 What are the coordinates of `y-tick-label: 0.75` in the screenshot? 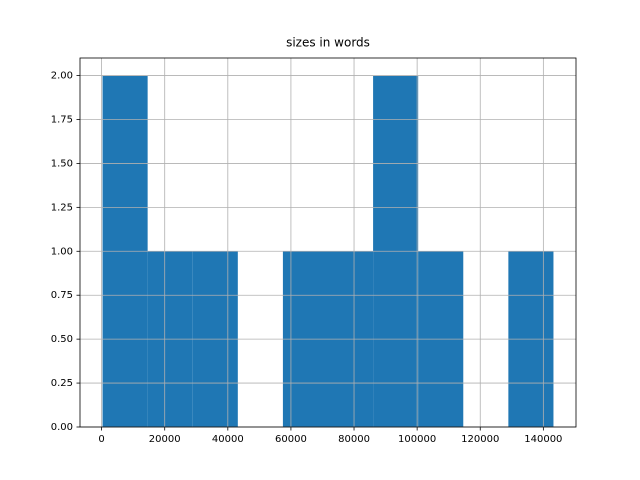 It's located at (62, 295).